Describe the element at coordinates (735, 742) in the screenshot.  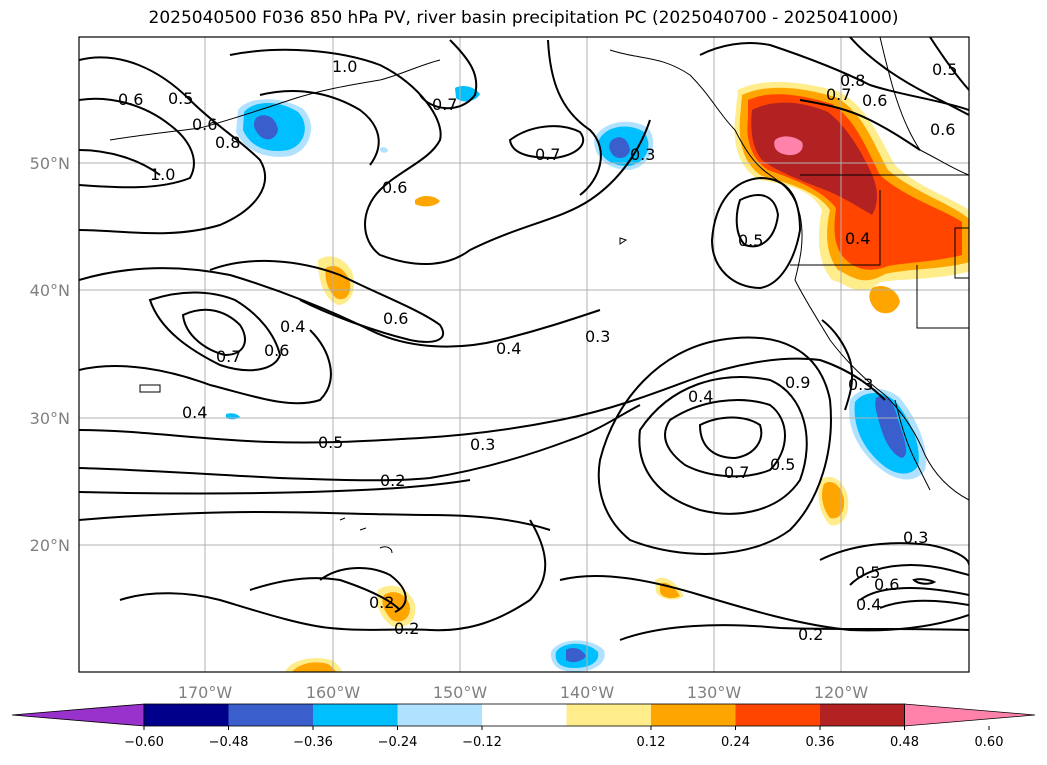
I see `colorbar-tick-label: 0.24` at that location.